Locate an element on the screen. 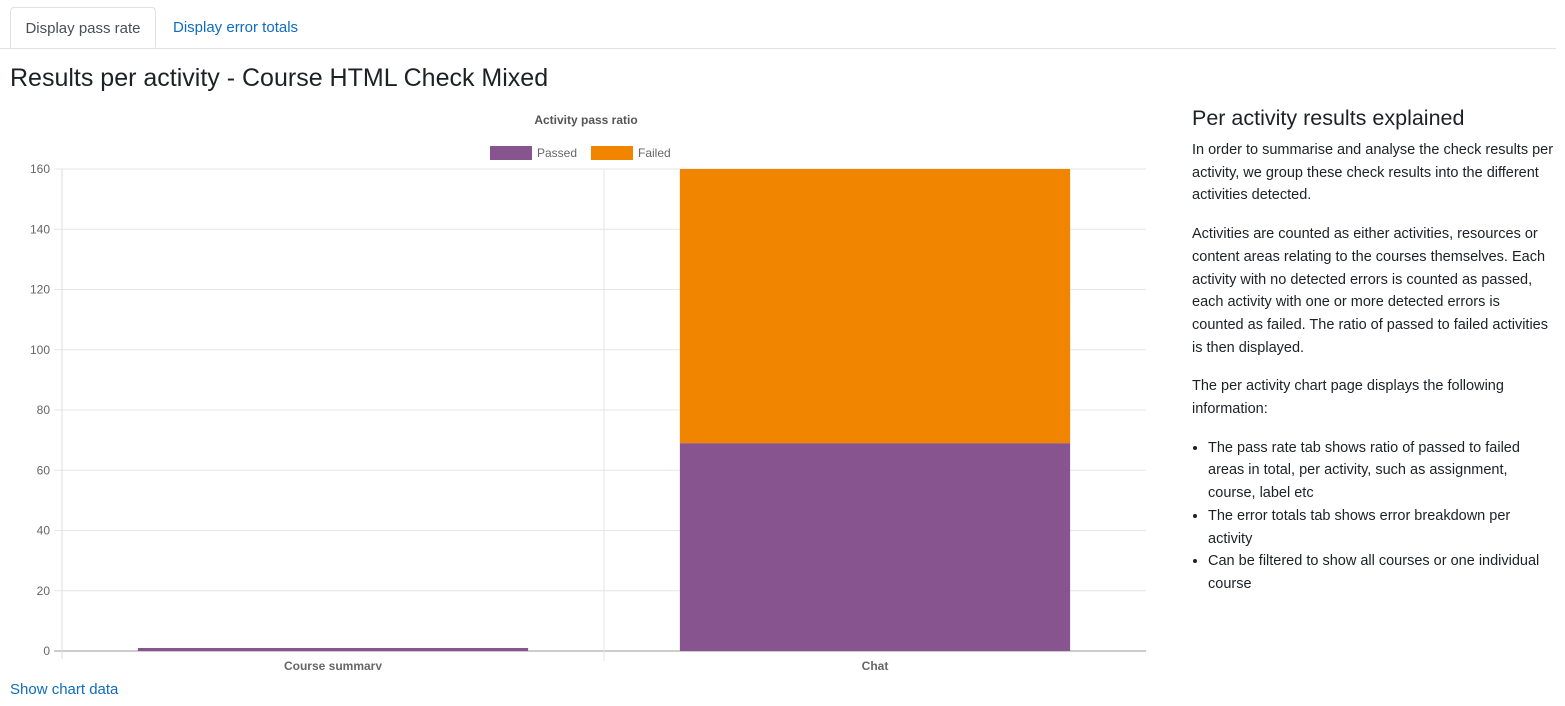  y-tick-label: 60 is located at coordinates (44, 470).